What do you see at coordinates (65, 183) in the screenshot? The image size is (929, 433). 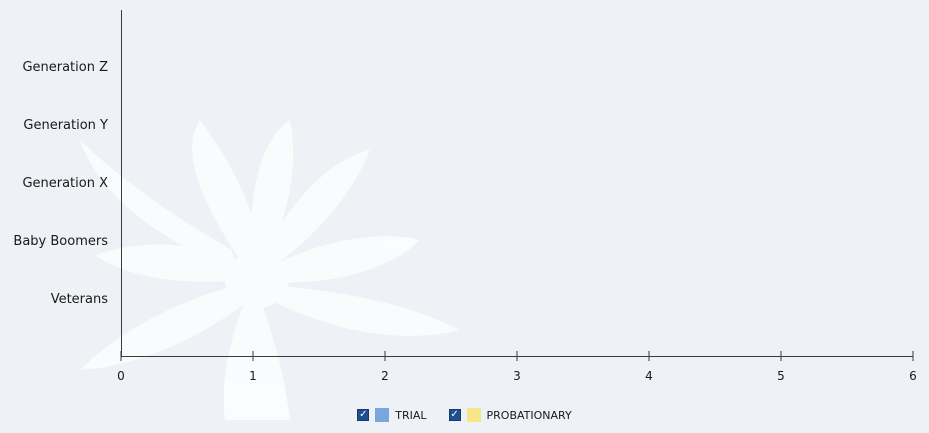 I see `y-tick-label: Generation X` at bounding box center [65, 183].